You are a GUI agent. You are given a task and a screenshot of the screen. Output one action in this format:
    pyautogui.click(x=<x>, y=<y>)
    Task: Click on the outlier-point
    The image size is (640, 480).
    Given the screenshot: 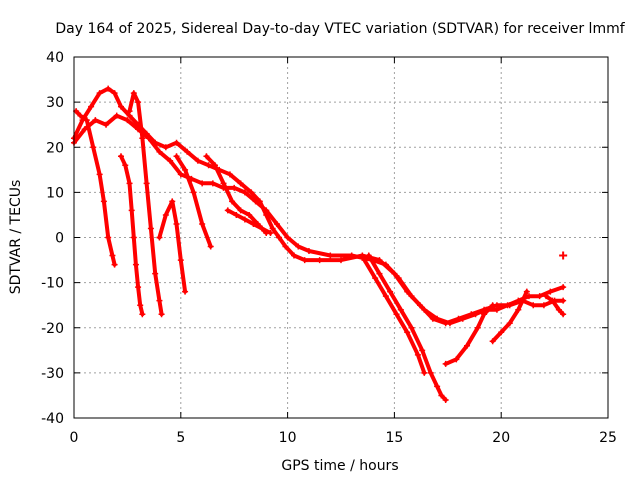 What is the action you would take?
    pyautogui.click(x=563, y=255)
    